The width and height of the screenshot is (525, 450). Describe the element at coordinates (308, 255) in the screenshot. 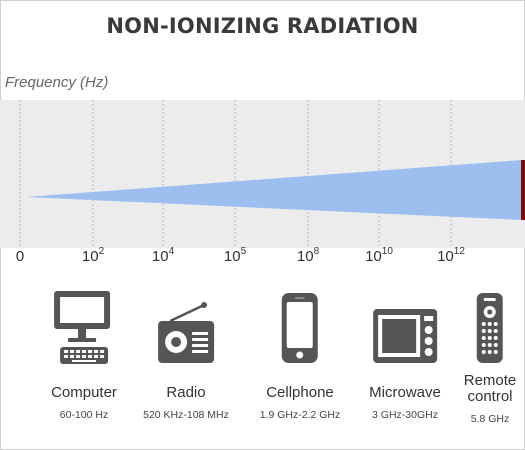

I see `tick-label-4: 10⁸` at that location.